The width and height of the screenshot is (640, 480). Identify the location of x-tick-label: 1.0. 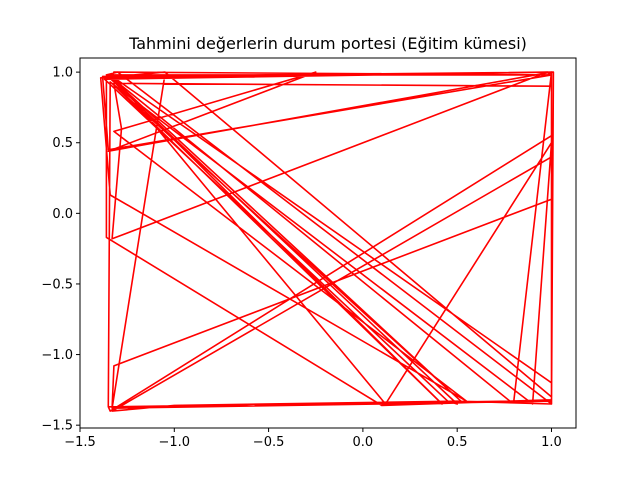
(551, 442).